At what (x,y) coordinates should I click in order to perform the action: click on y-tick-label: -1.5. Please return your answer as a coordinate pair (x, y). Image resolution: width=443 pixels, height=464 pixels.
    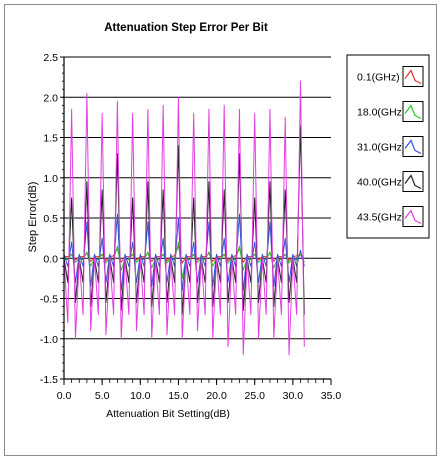
    Looking at the image, I should click on (49, 380).